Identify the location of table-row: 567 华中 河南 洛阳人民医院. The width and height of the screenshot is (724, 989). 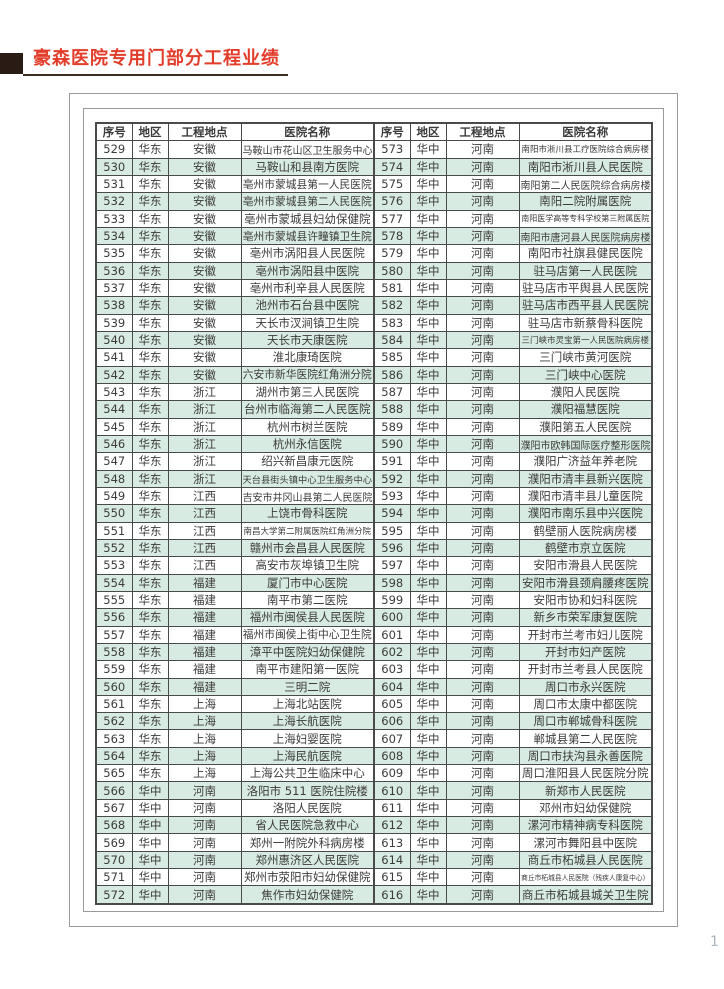
(235, 808).